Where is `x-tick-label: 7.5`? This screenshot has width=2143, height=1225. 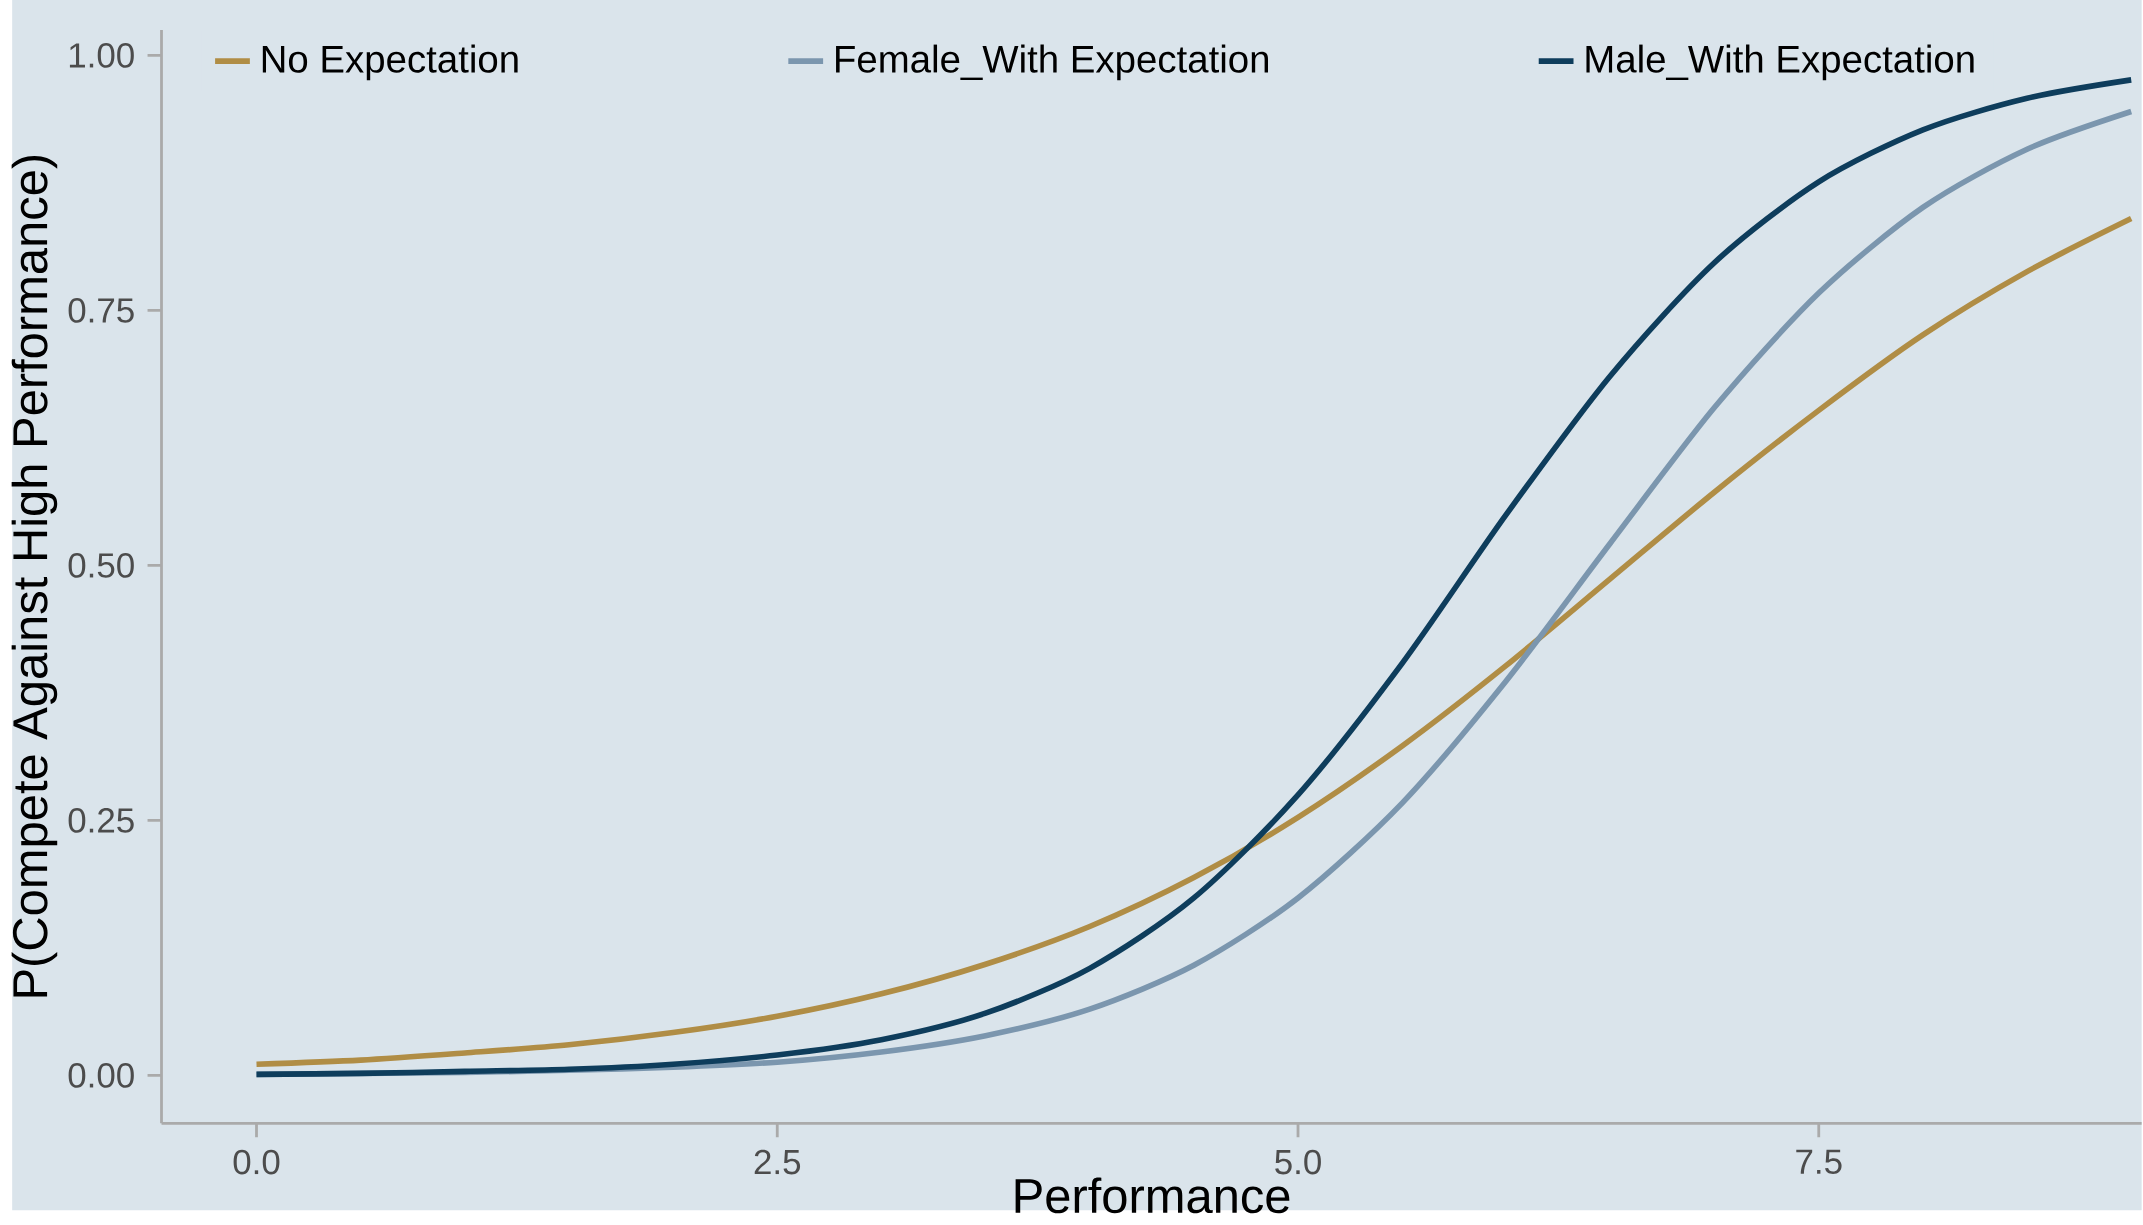
x-tick-label: 7.5 is located at coordinates (1819, 1162).